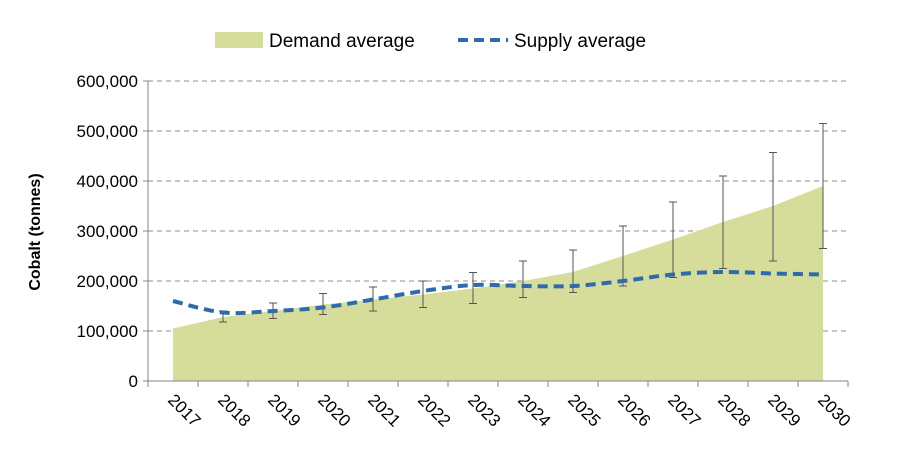  What do you see at coordinates (284, 410) in the screenshot?
I see `x-tick-label: 2019` at bounding box center [284, 410].